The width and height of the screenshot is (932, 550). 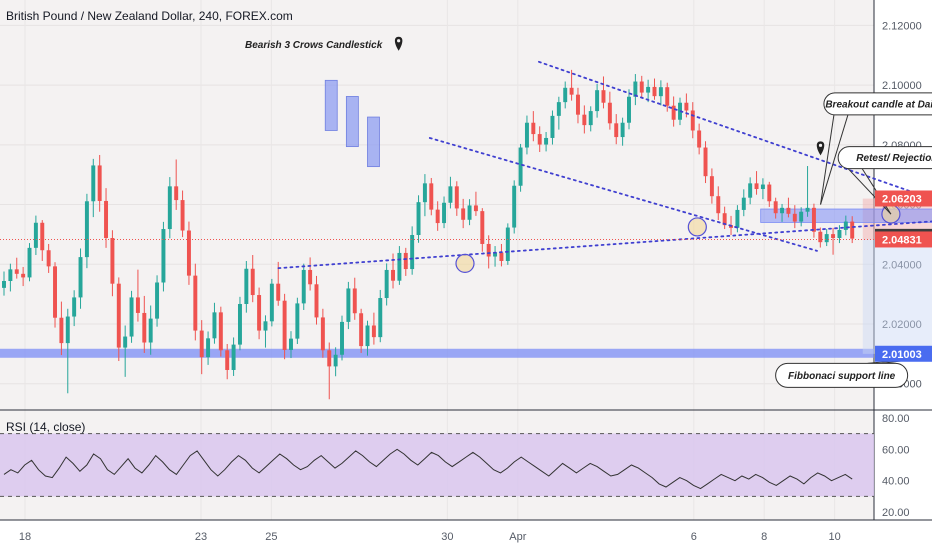 What do you see at coordinates (465, 263) in the screenshot?
I see `touch-circle` at bounding box center [465, 263].